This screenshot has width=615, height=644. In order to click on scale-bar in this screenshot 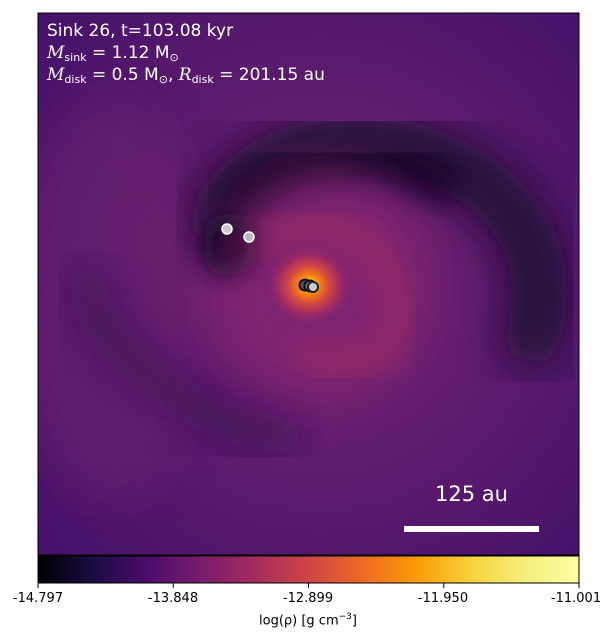, I will do `click(471, 529)`.